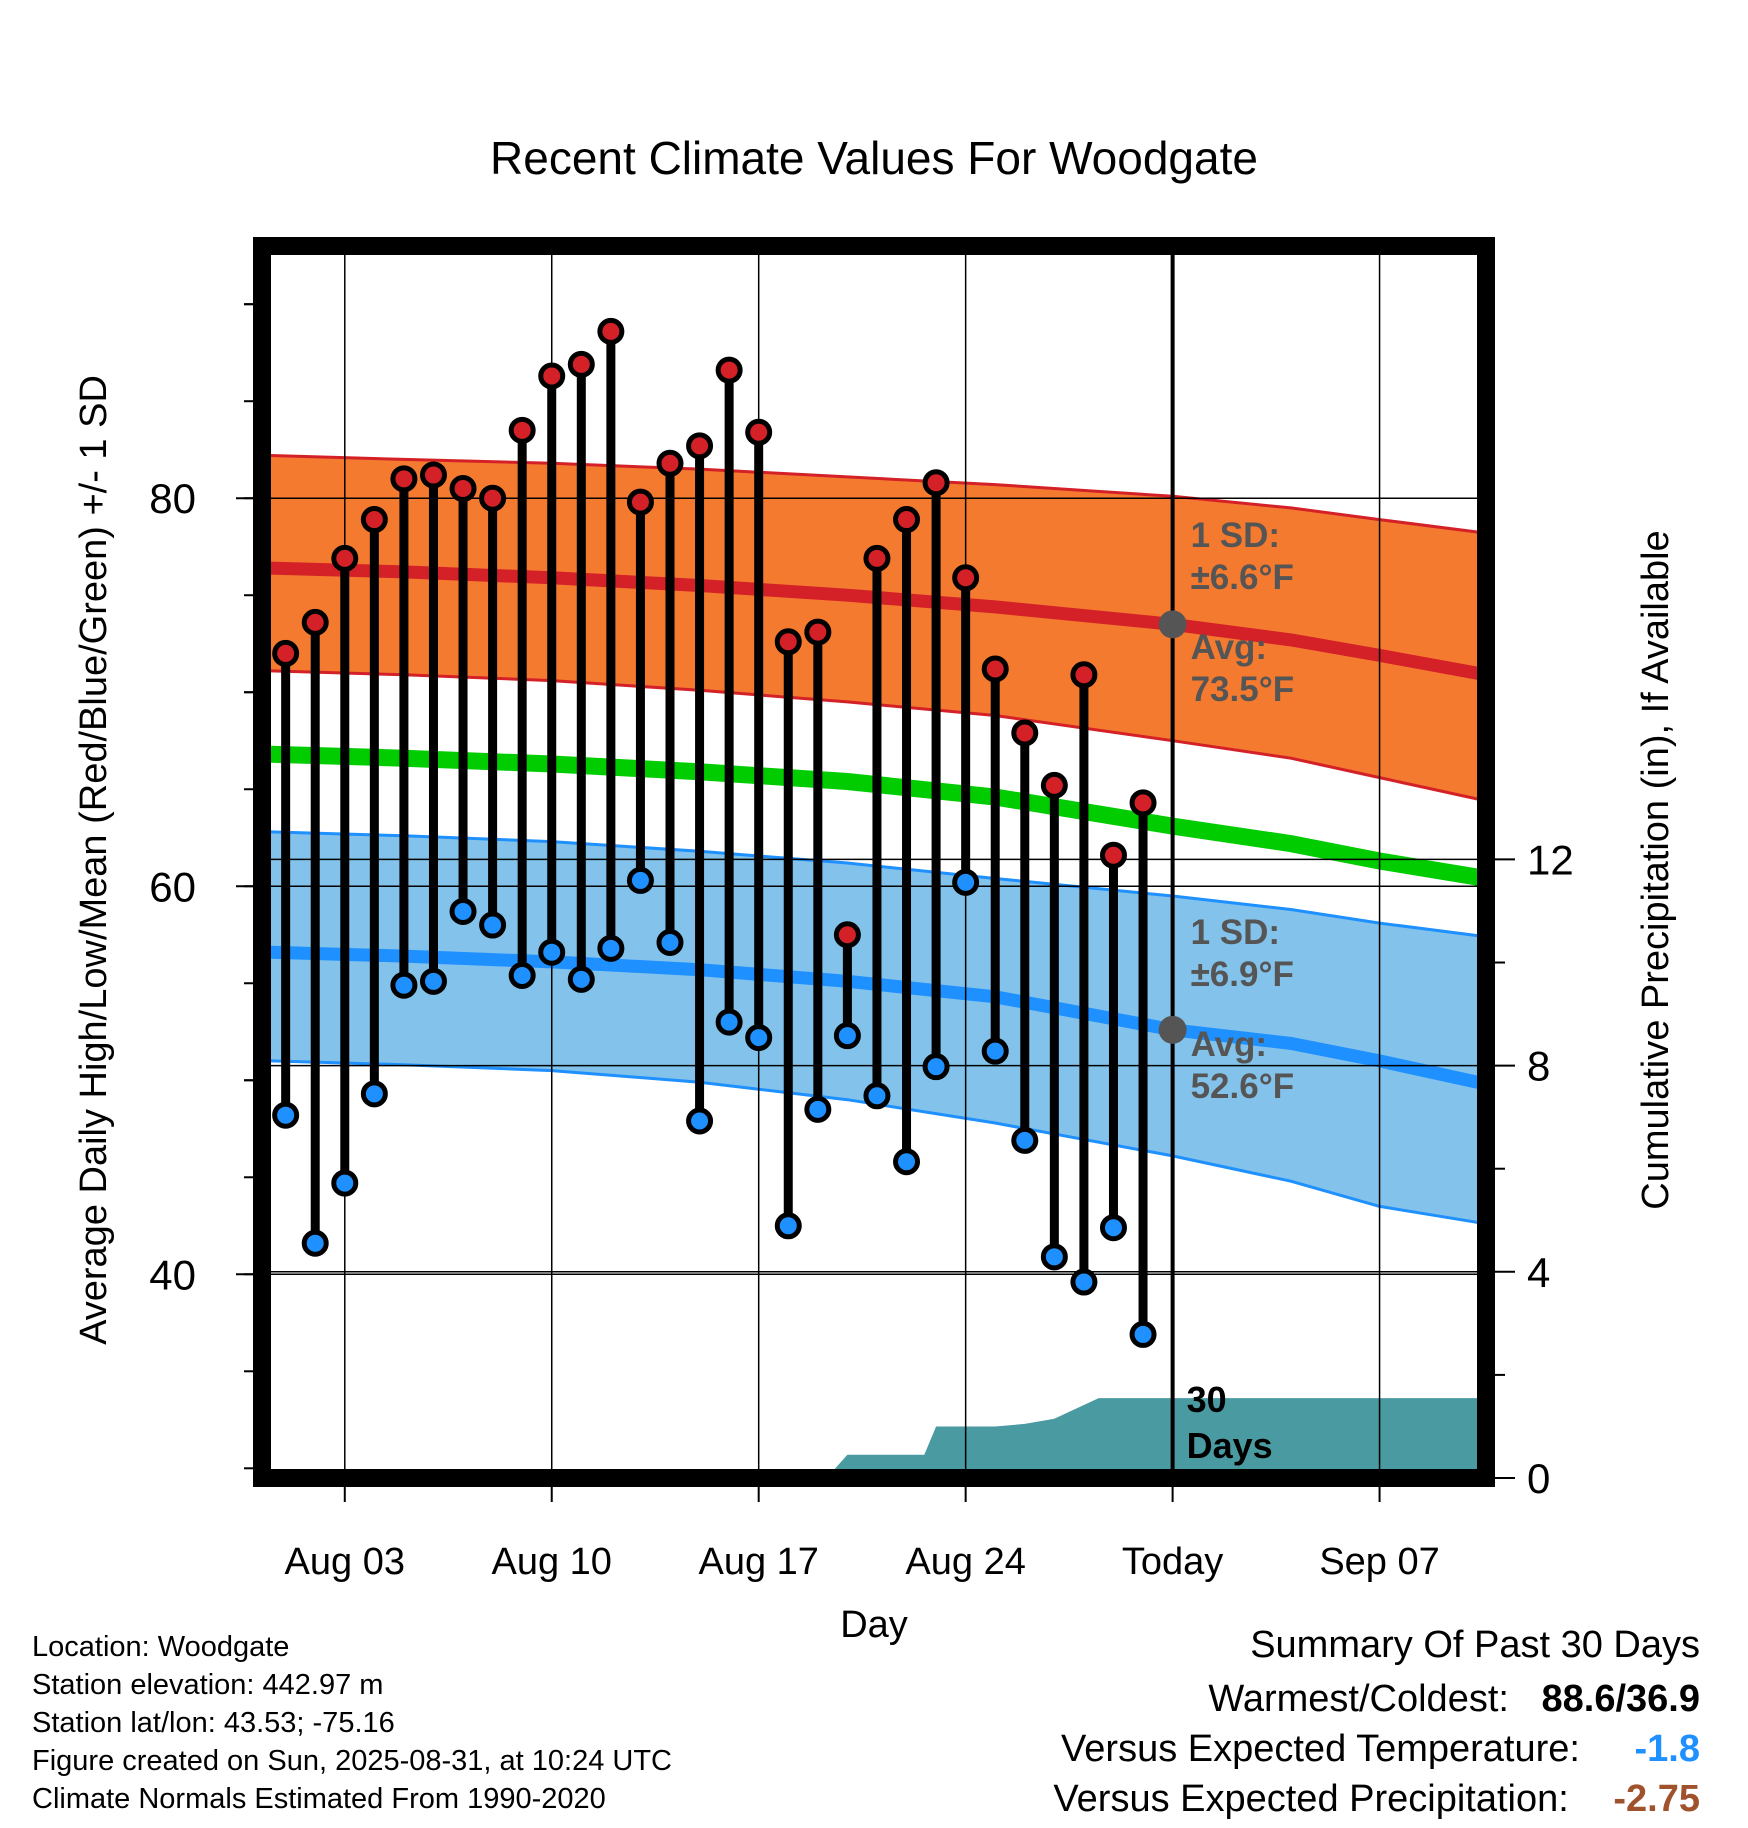 The width and height of the screenshot is (1748, 1828). Describe the element at coordinates (1538, 1066) in the screenshot. I see `y2-tick-label: 8` at that location.